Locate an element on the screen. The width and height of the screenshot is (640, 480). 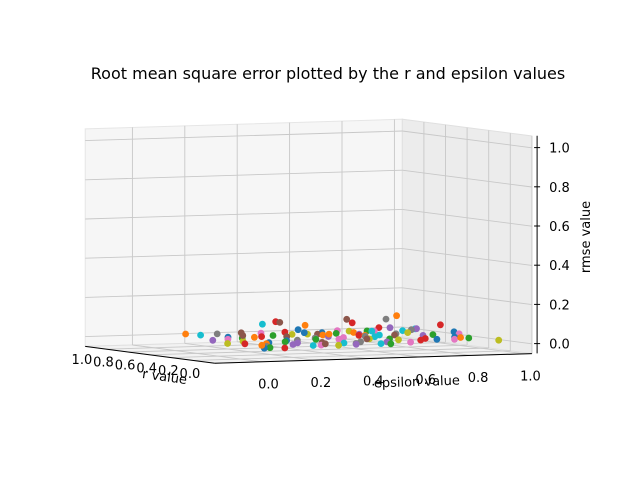
y-tick-label: 0.2 is located at coordinates (321, 383).